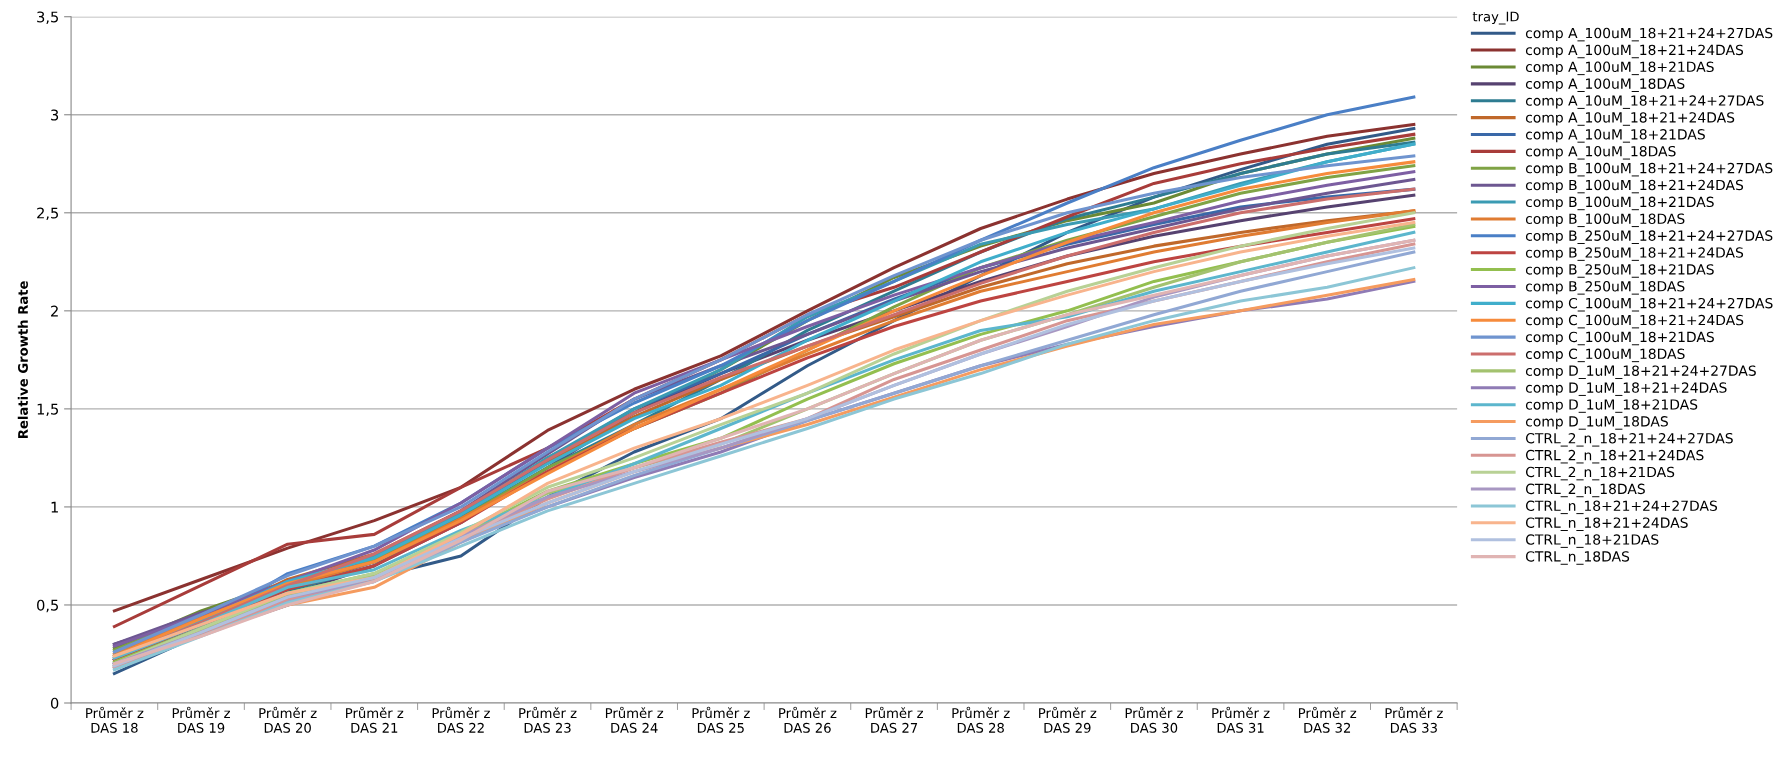  I want to click on x-tick-label: Průměr z DAS 29, so click(1068, 719).